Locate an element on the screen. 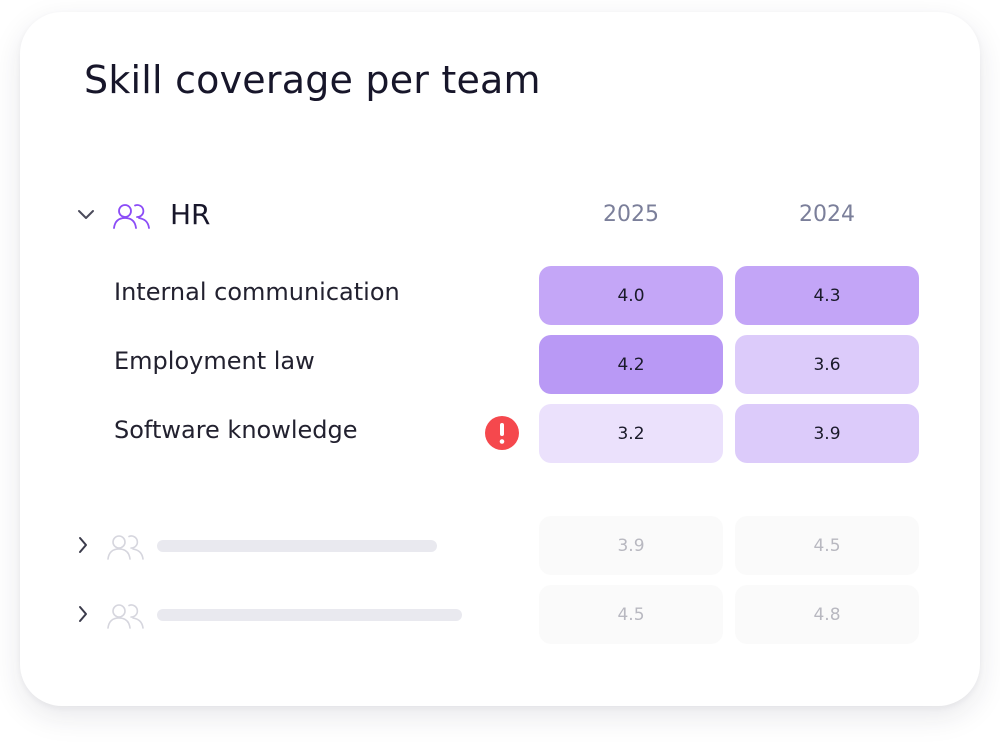  skill-label: Internal communication is located at coordinates (257, 292).